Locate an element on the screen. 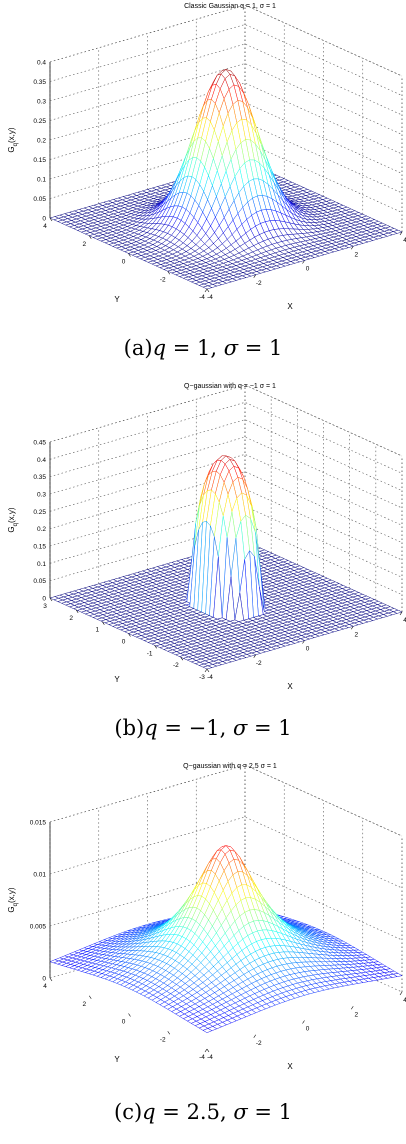  caption-sigma-symbol: σ is located at coordinates (231, 348).